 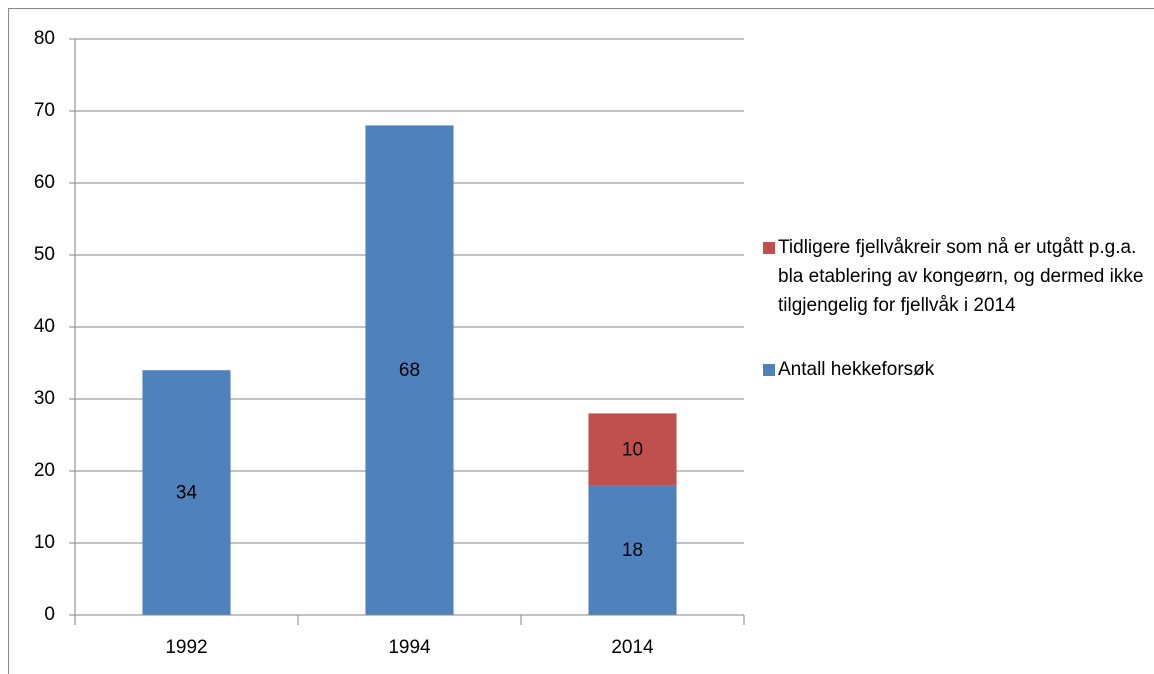 I want to click on data-label: 34, so click(x=187, y=493).